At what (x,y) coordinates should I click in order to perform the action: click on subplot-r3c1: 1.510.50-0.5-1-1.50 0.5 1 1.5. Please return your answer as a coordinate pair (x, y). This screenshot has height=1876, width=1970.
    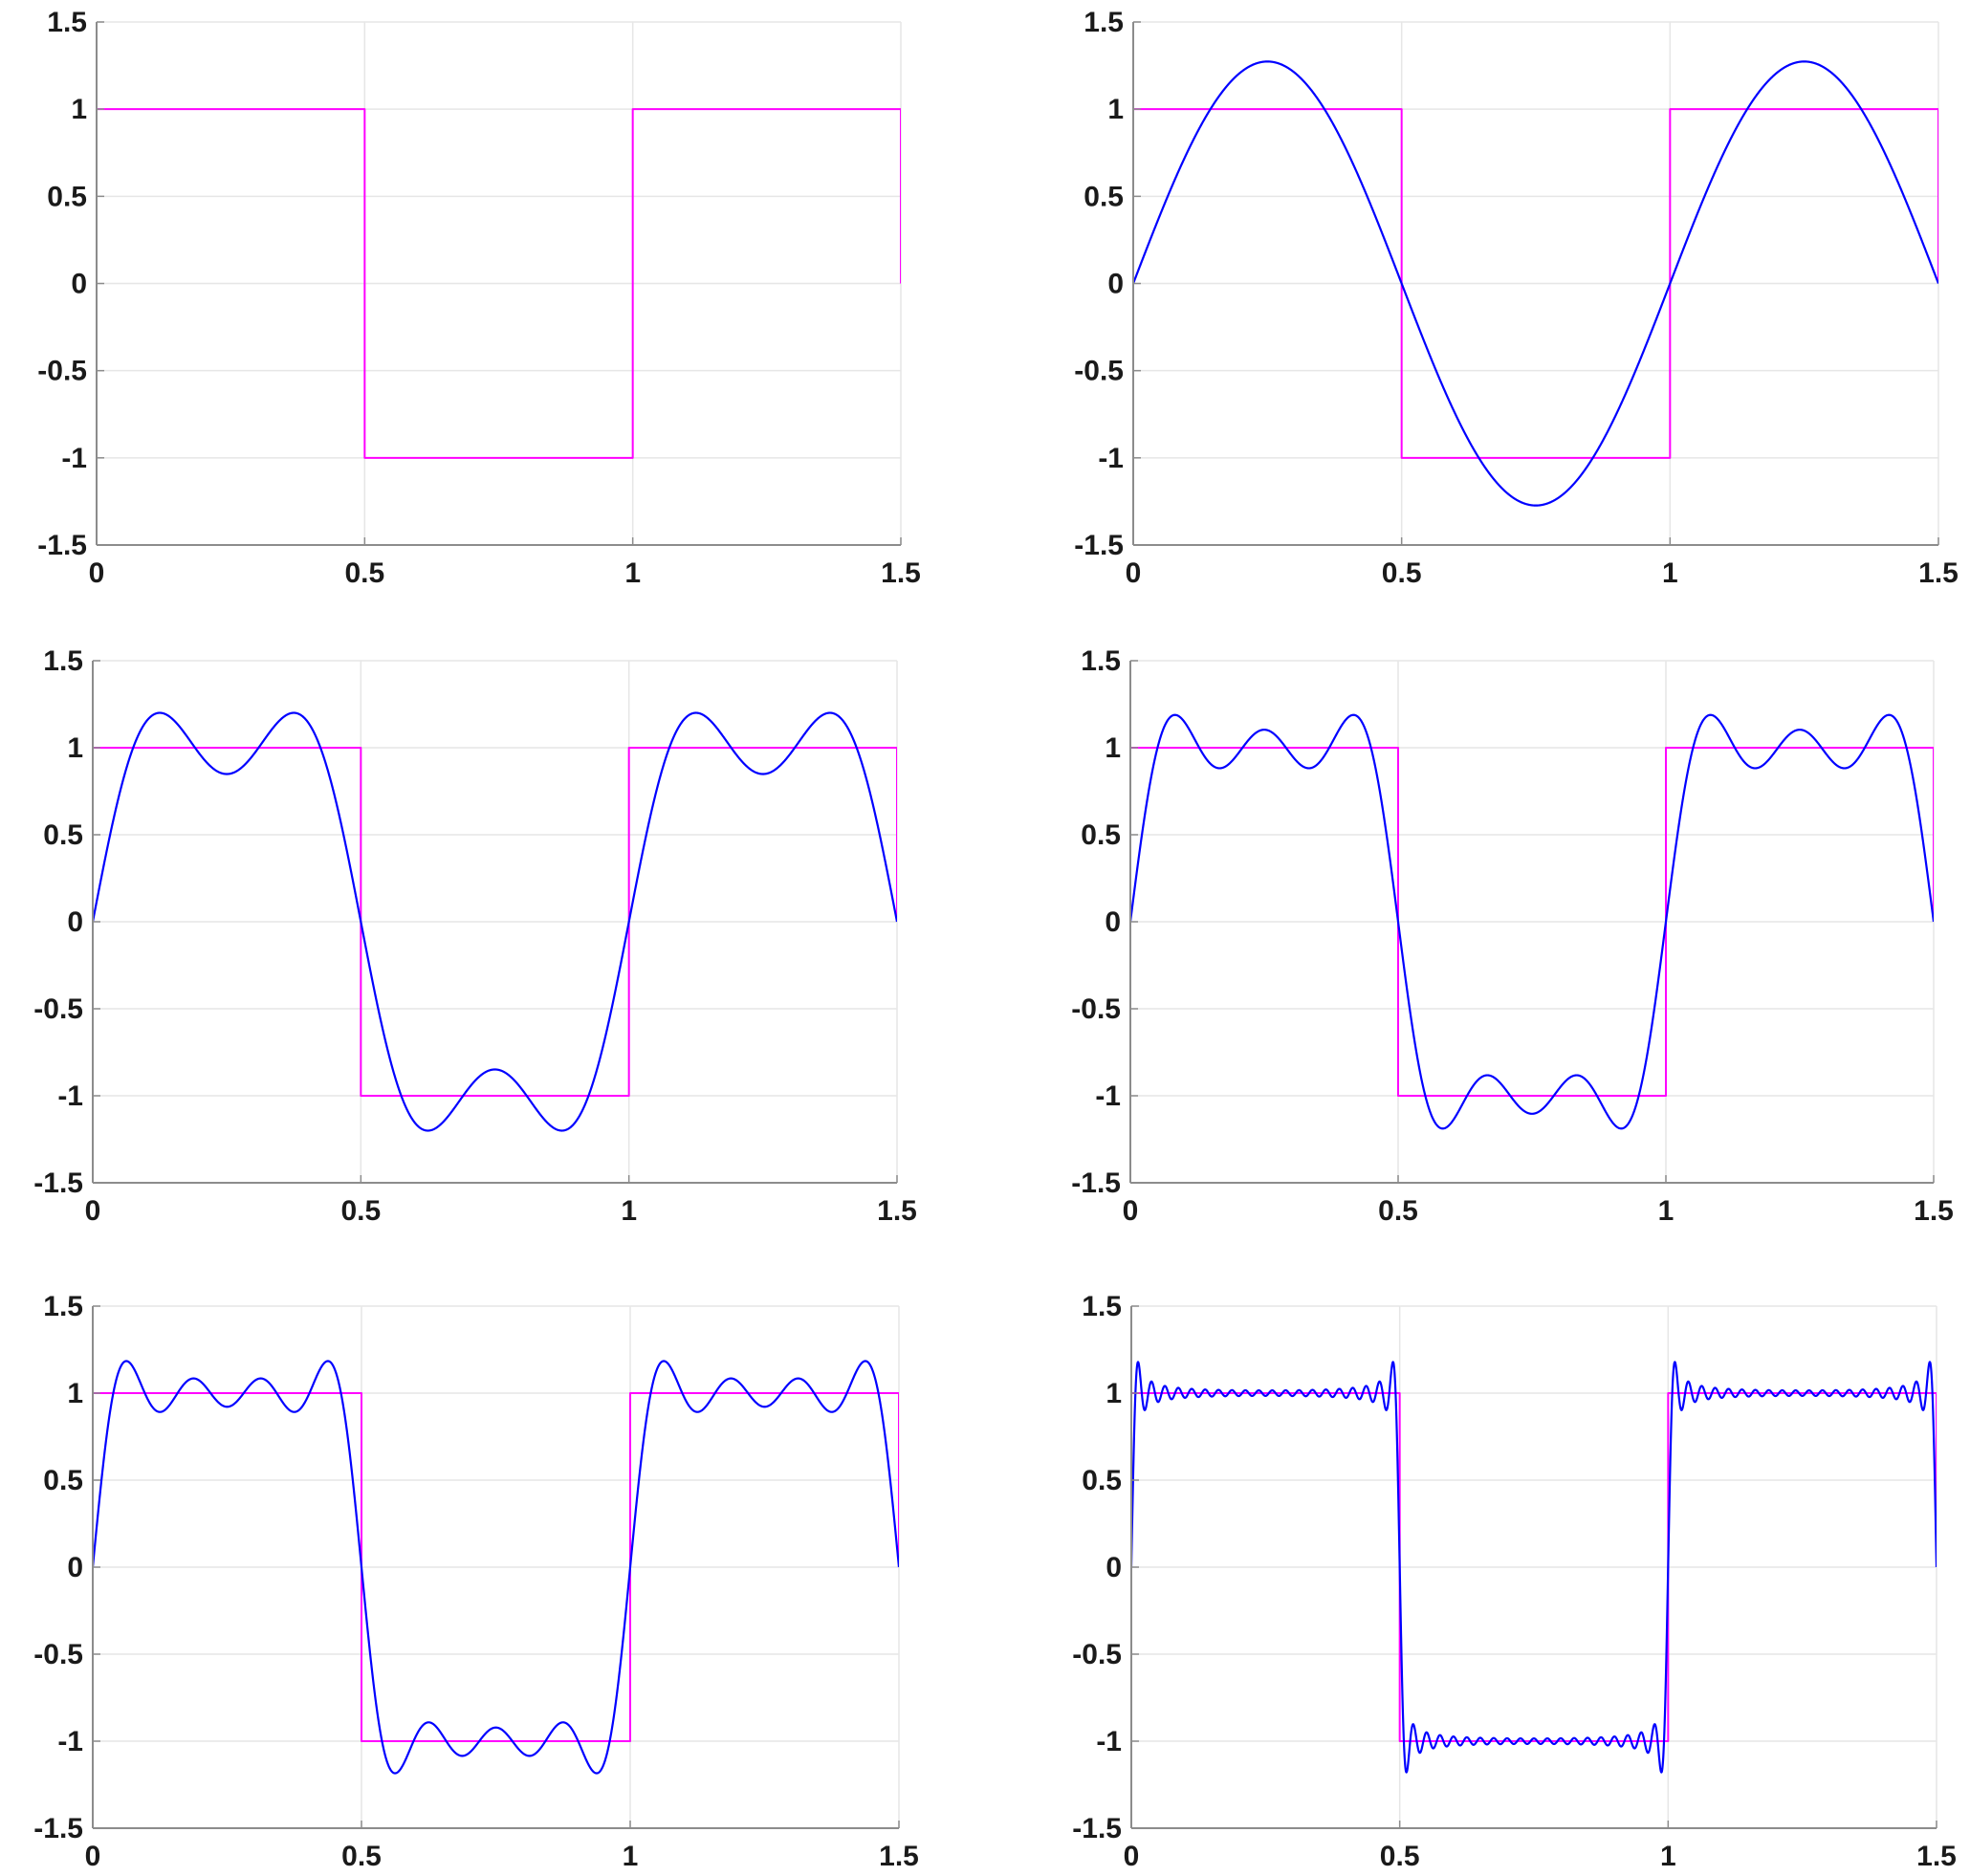
    Looking at the image, I should click on (476, 1581).